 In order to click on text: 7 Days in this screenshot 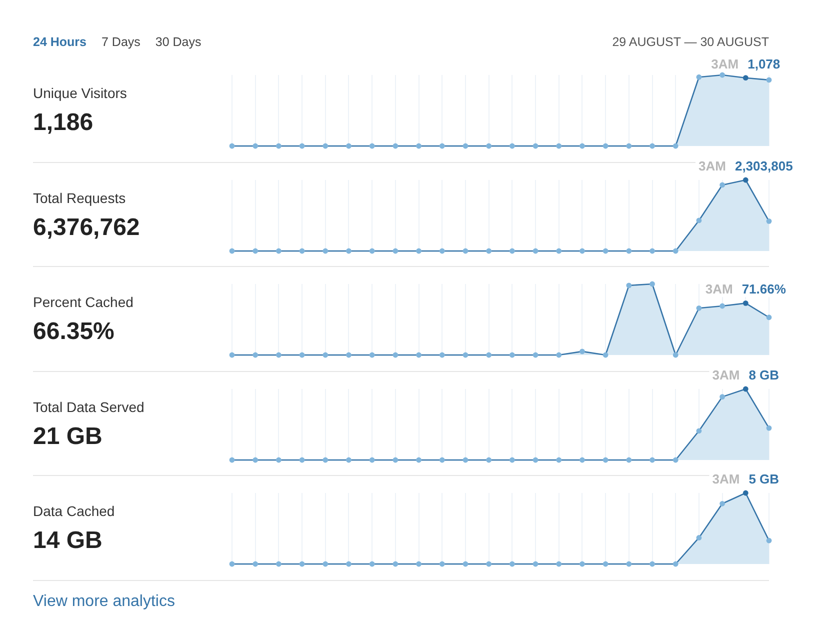, I will do `click(121, 42)`.